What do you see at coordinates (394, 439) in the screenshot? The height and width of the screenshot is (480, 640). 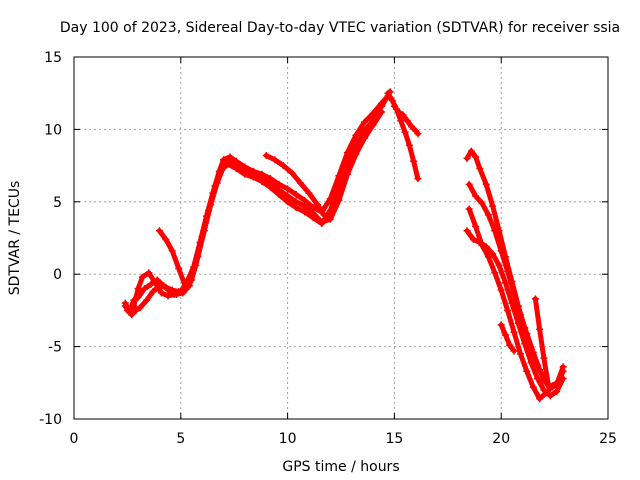 I see `x-tick-label: 15` at bounding box center [394, 439].